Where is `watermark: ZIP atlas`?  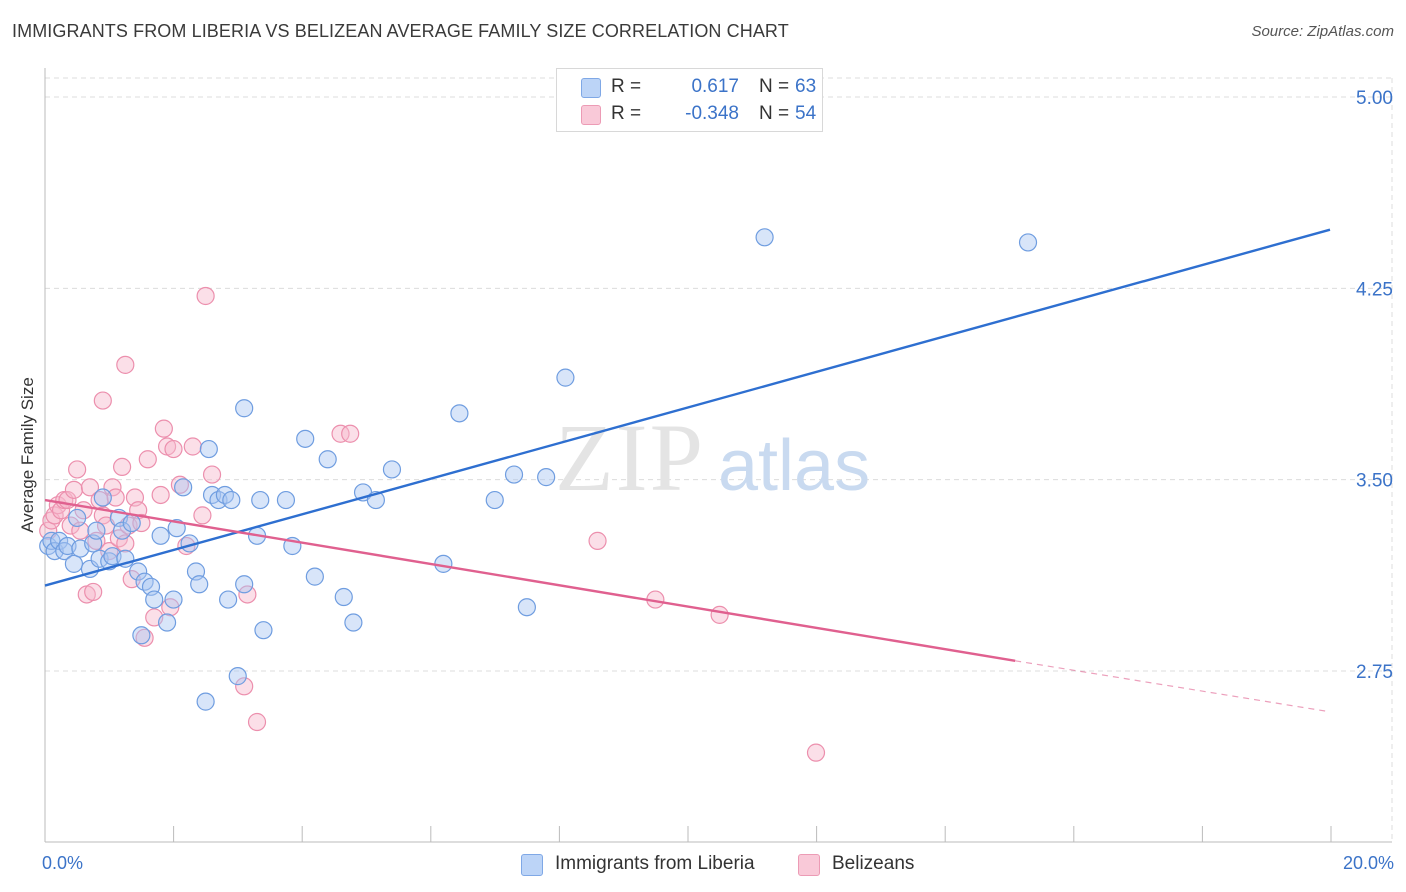 watermark: ZIP atlas is located at coordinates (712, 457).